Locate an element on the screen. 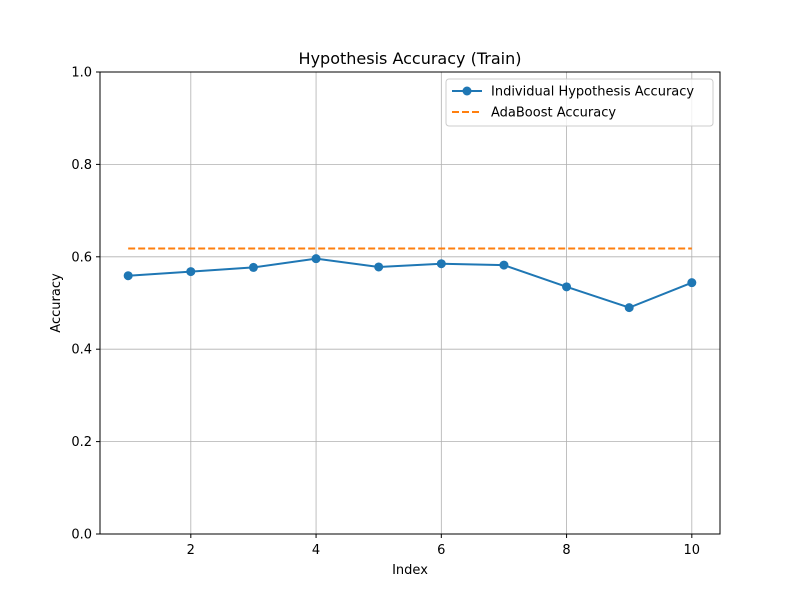 Image resolution: width=800 pixels, height=604 pixels. y-tick-label: 0.4 is located at coordinates (81, 350).